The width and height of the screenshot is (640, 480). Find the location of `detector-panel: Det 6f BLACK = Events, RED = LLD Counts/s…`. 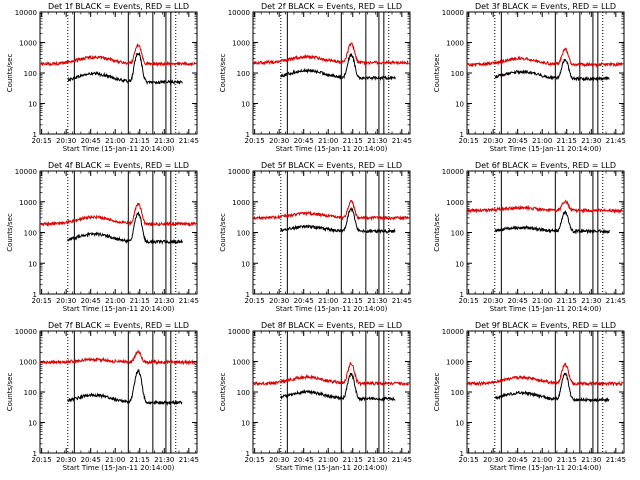

detector-panel: Det 6f BLACK = Events, RED = LLD Counts/s… is located at coordinates (529, 237).